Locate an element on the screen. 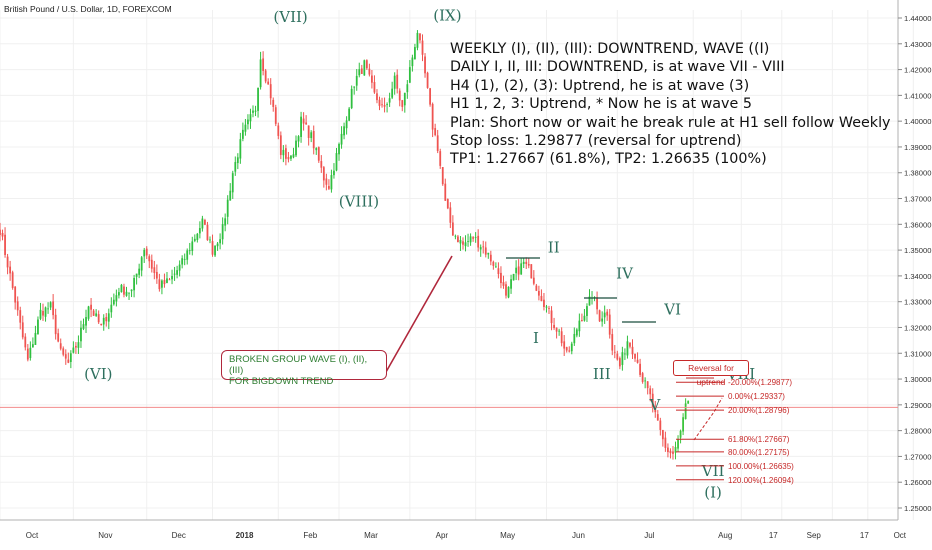 This screenshot has height=550, width=932. y-tick-label: 1.32000 is located at coordinates (917, 327).